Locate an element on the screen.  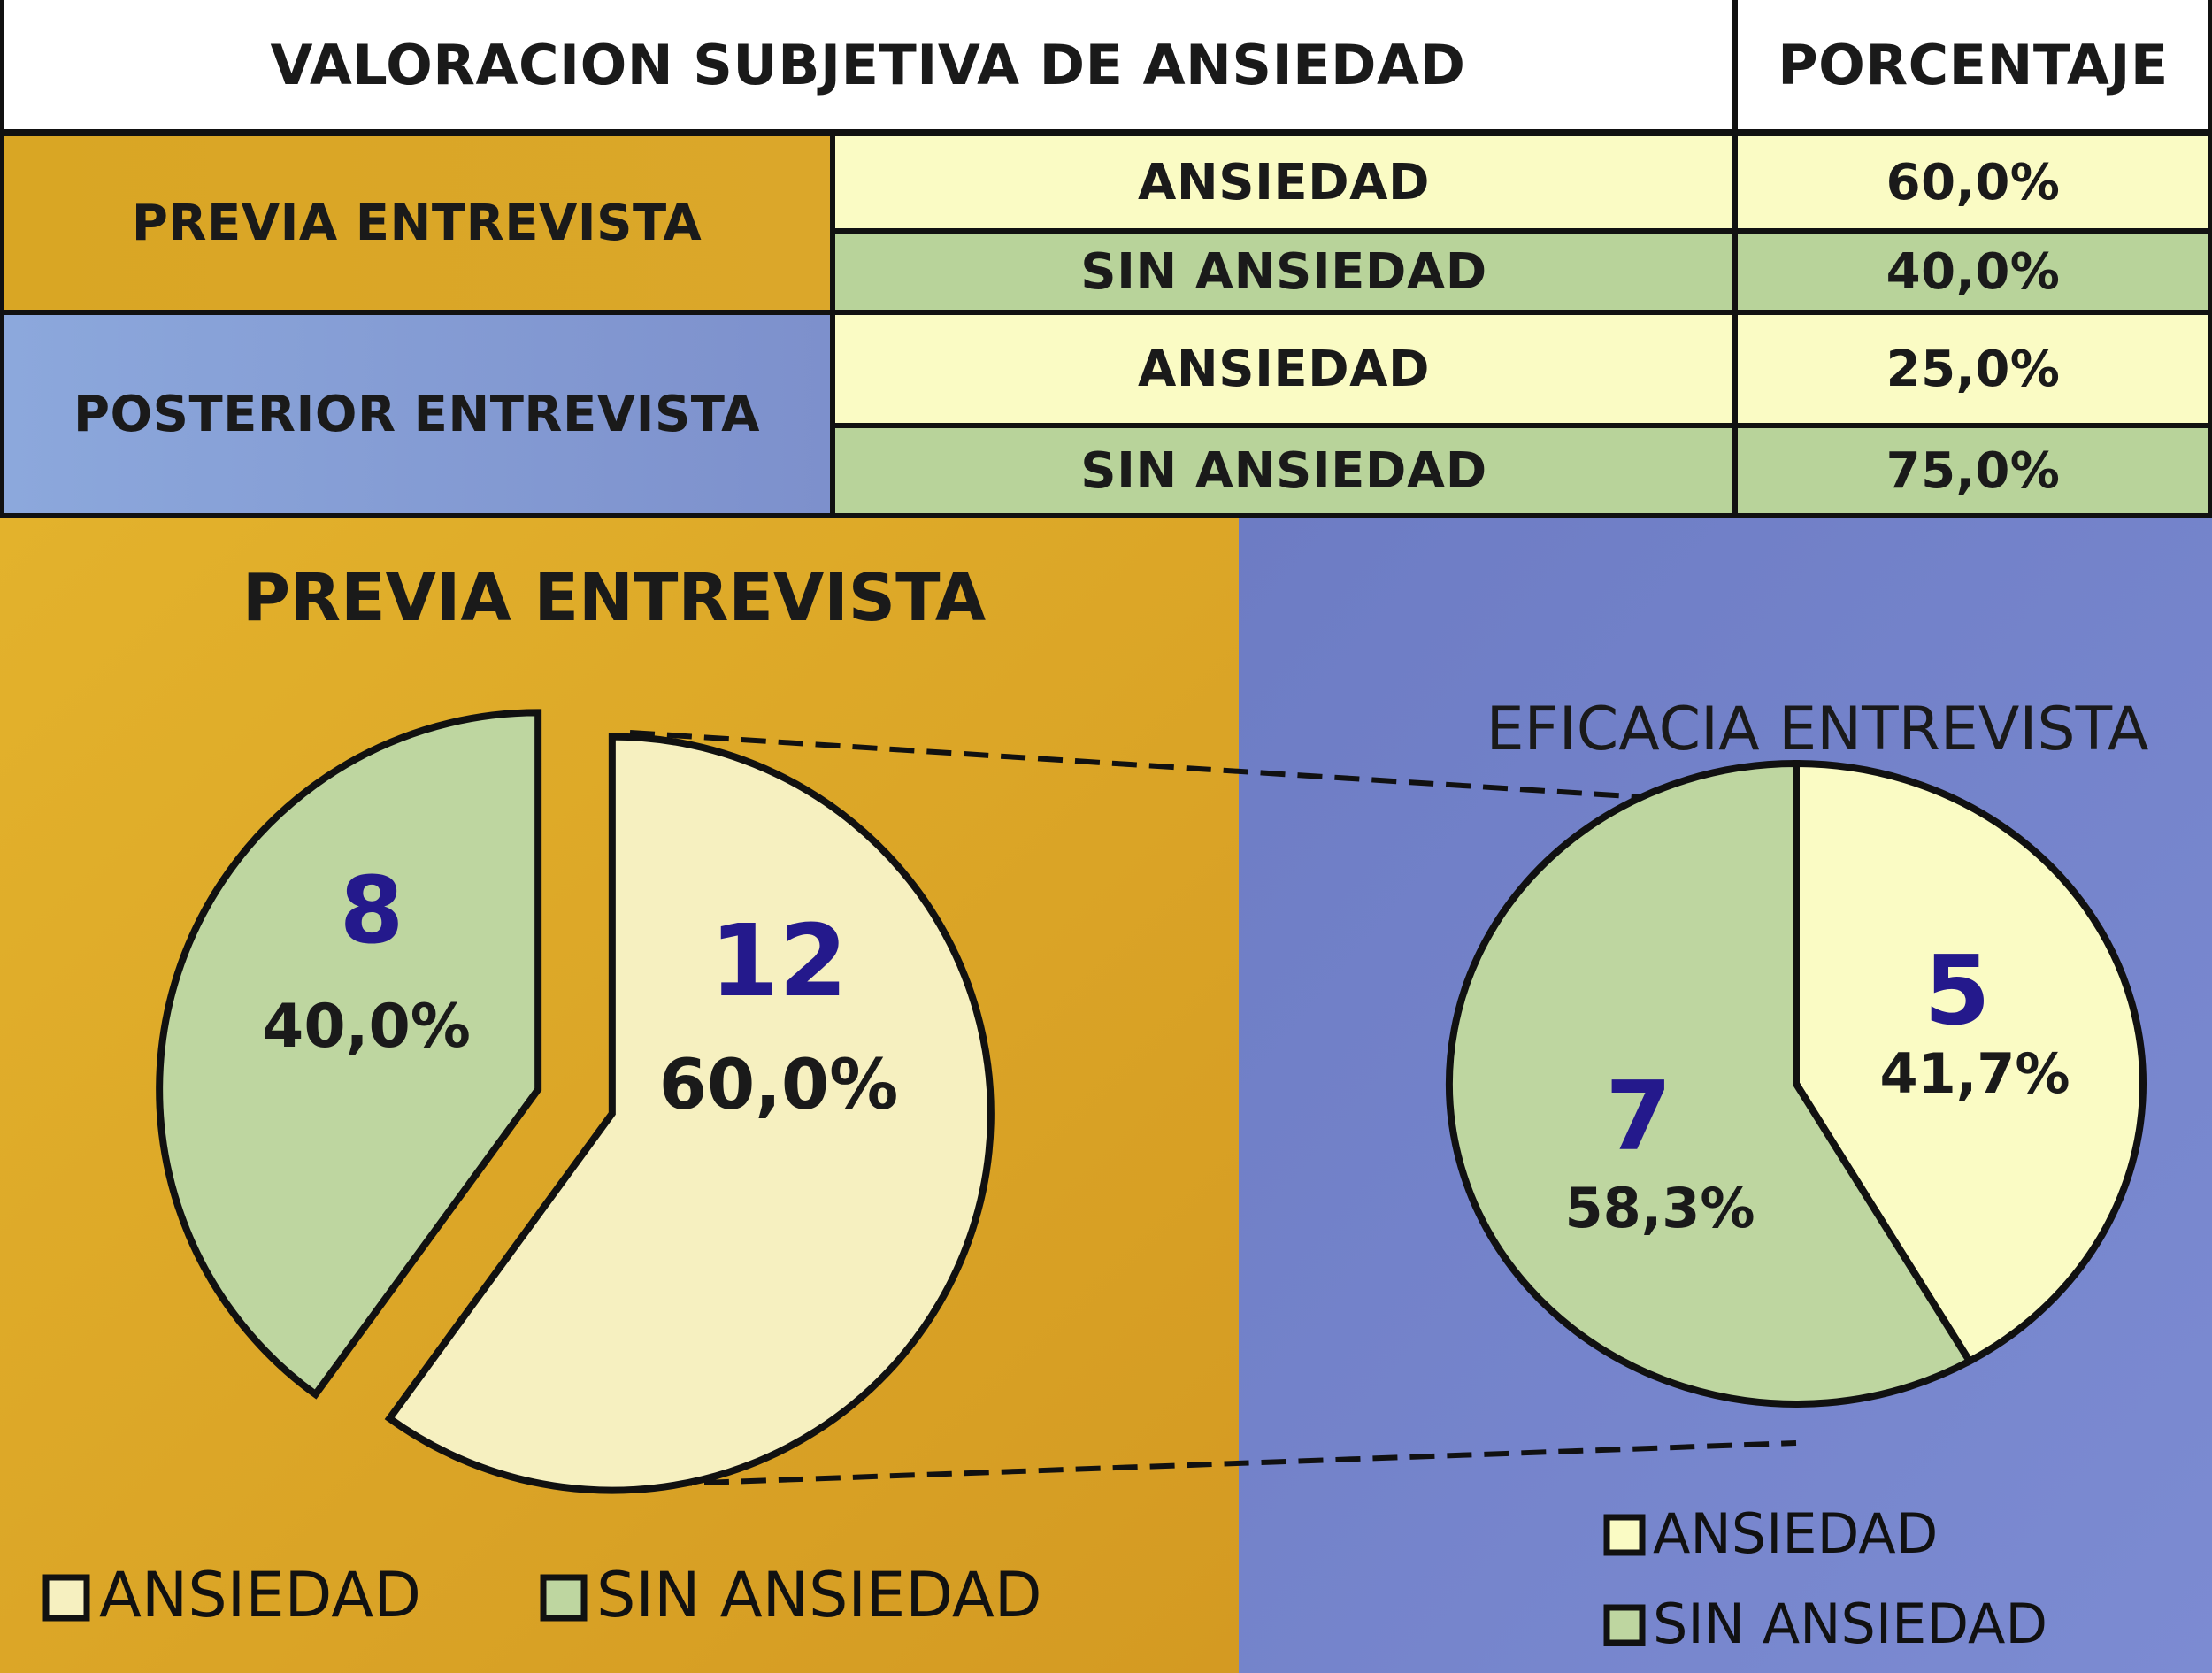
pie2-percent-sin-ansiedad: 58,3% is located at coordinates (1660, 1208).